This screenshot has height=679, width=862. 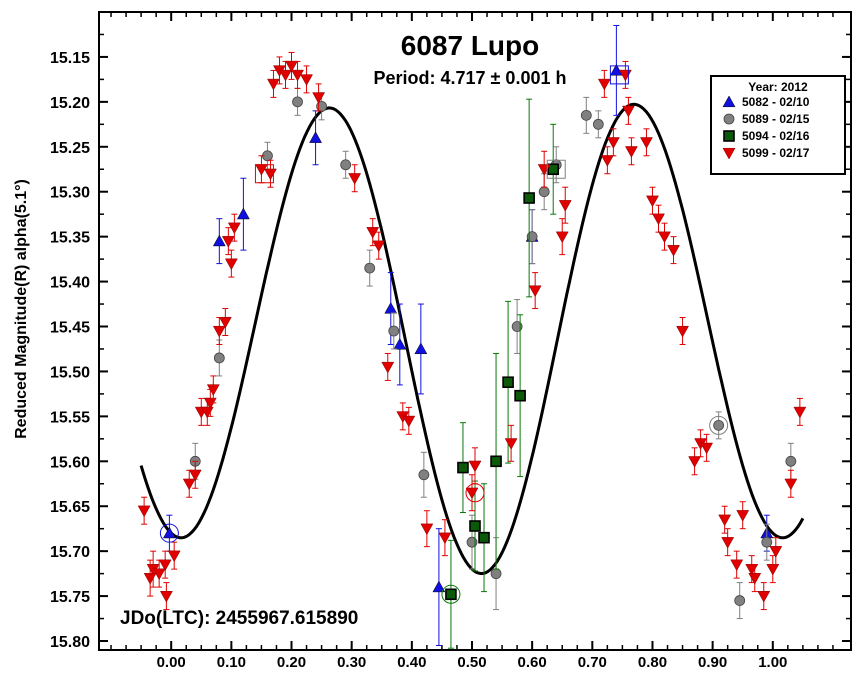 I want to click on legend-label: 5082 - 02/10, so click(x=776, y=102).